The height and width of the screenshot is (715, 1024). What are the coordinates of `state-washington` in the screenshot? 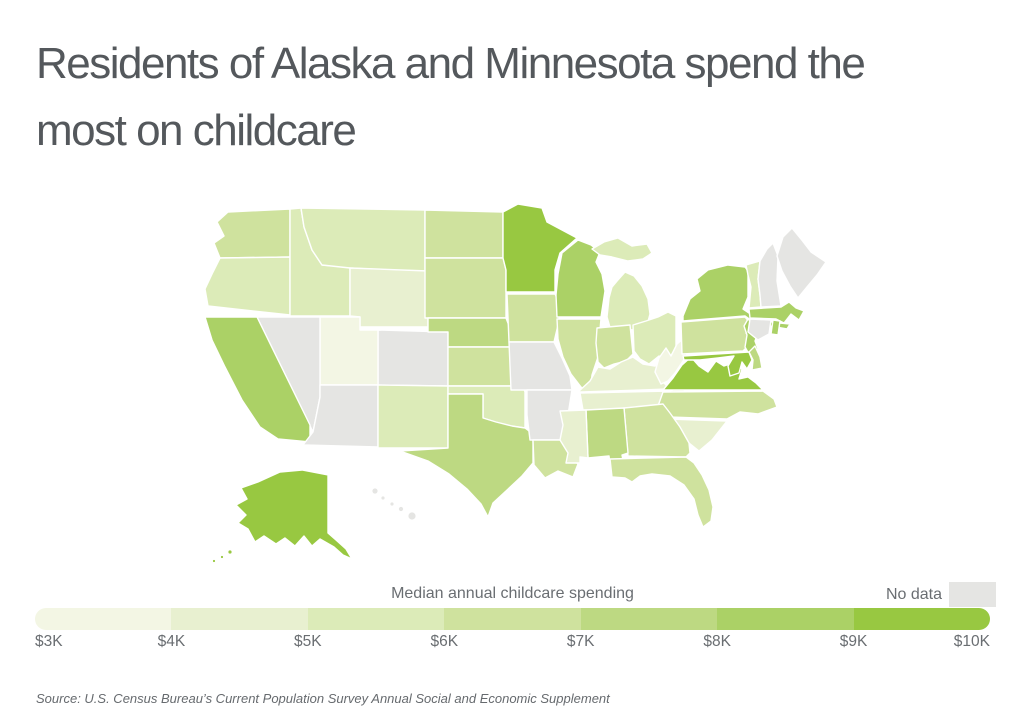 It's located at (252, 233).